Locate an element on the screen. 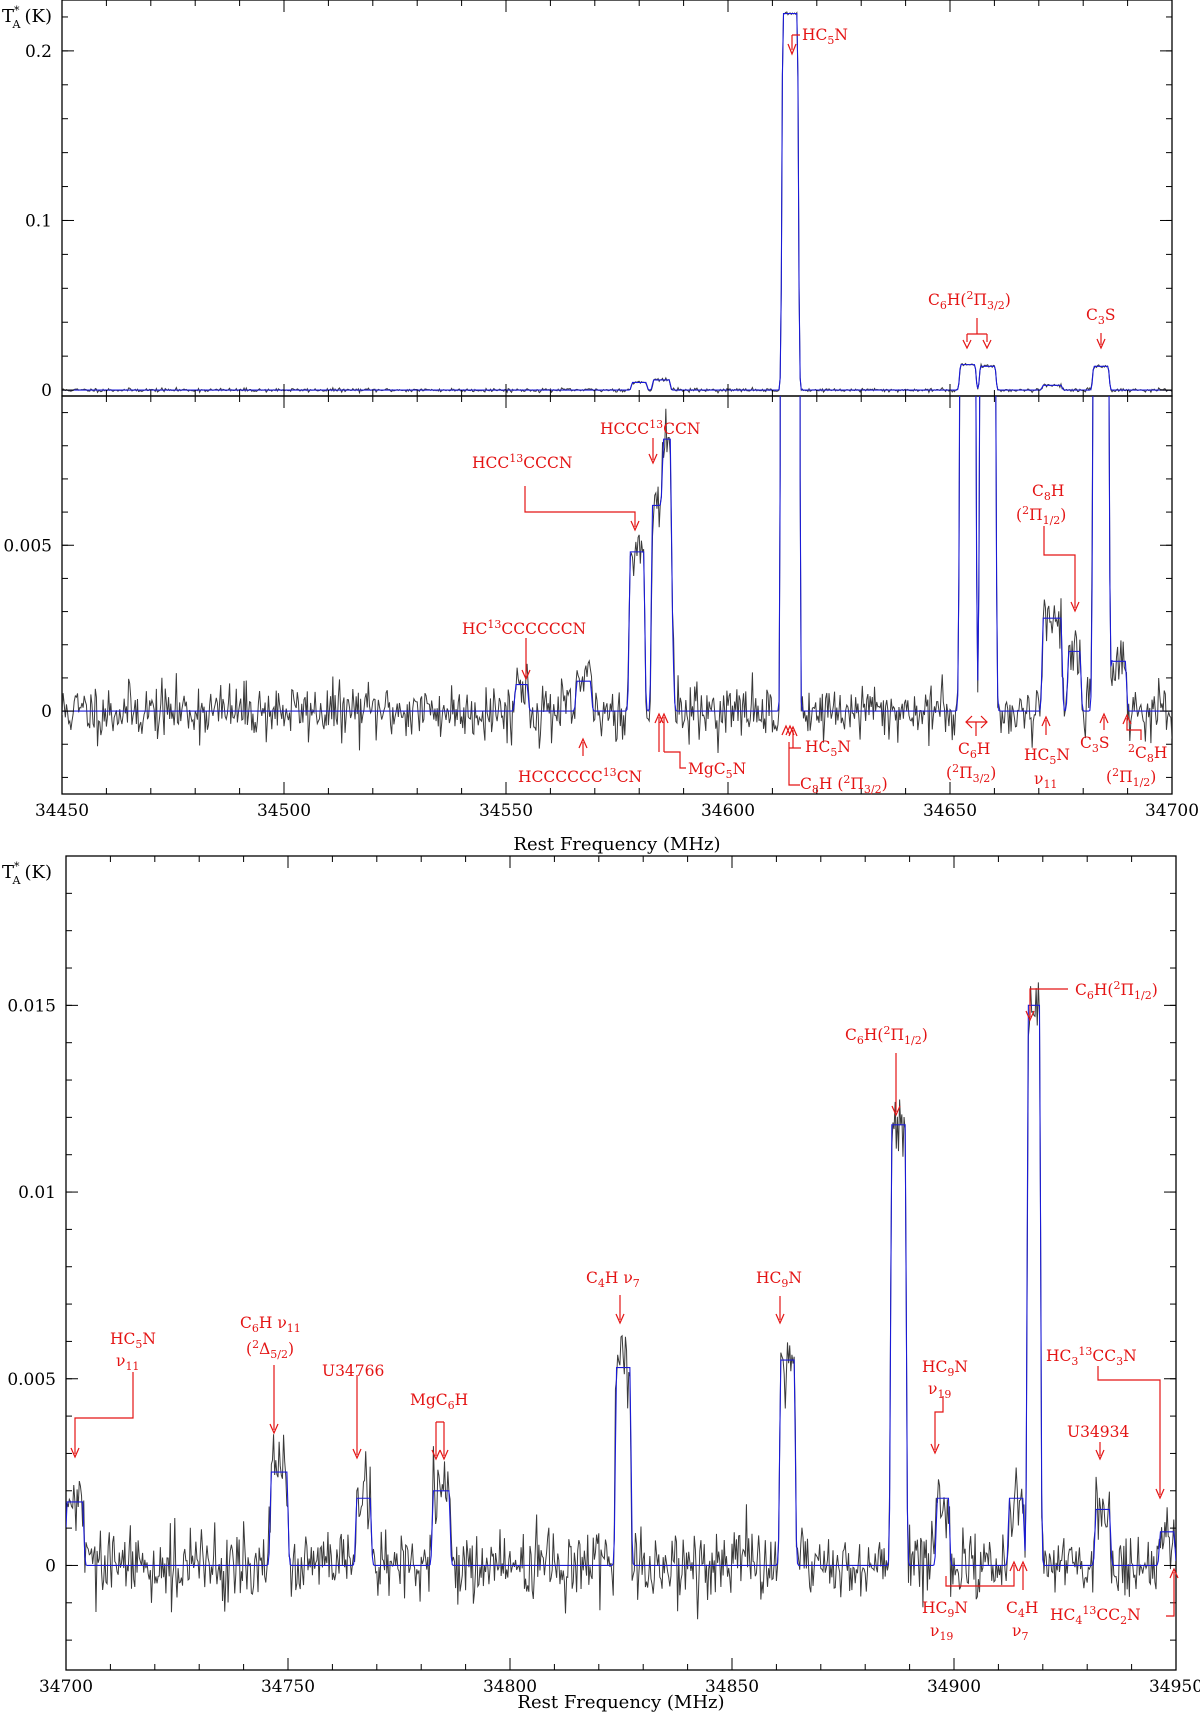 The width and height of the screenshot is (1200, 1714). label-hccc13ccn: HCCC13CCN is located at coordinates (650, 428).